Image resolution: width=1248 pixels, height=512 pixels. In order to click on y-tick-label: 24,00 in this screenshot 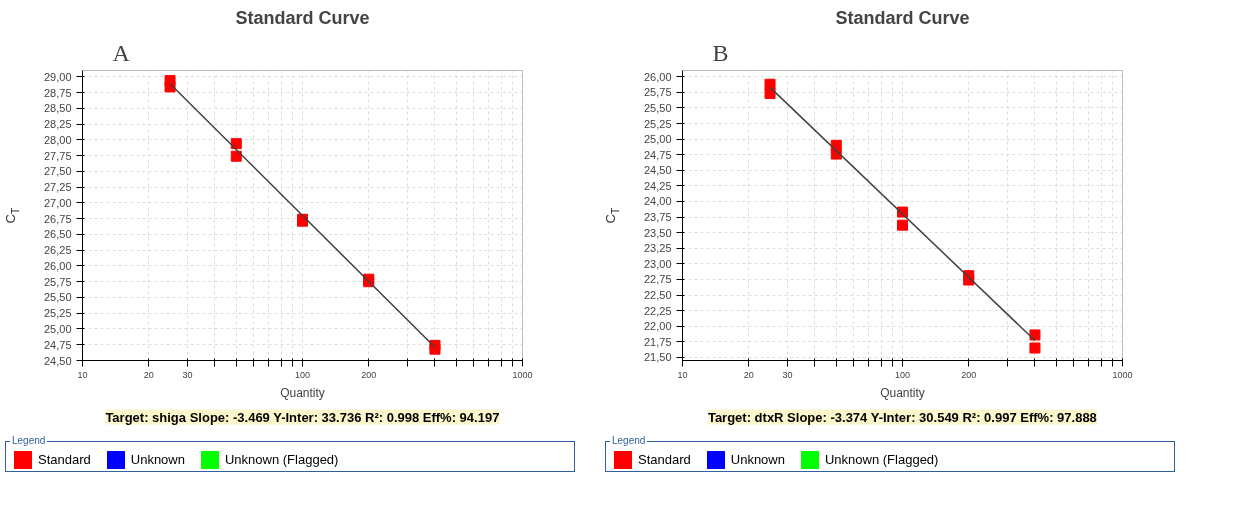, I will do `click(657, 201)`.